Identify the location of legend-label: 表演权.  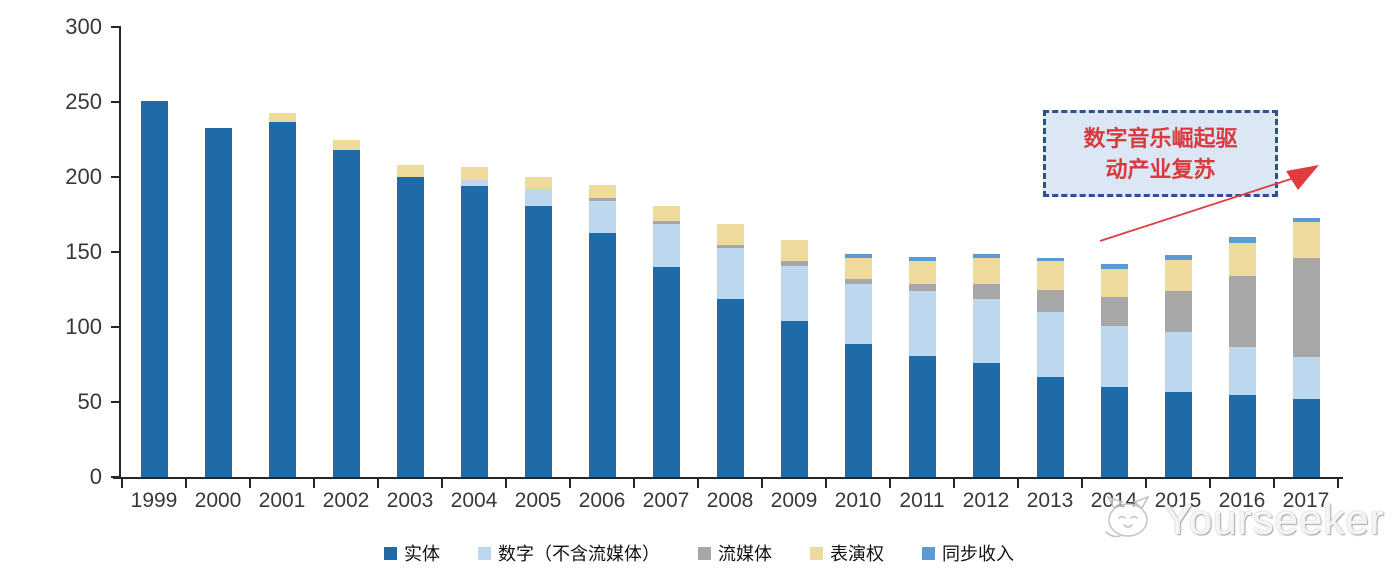
(857, 554).